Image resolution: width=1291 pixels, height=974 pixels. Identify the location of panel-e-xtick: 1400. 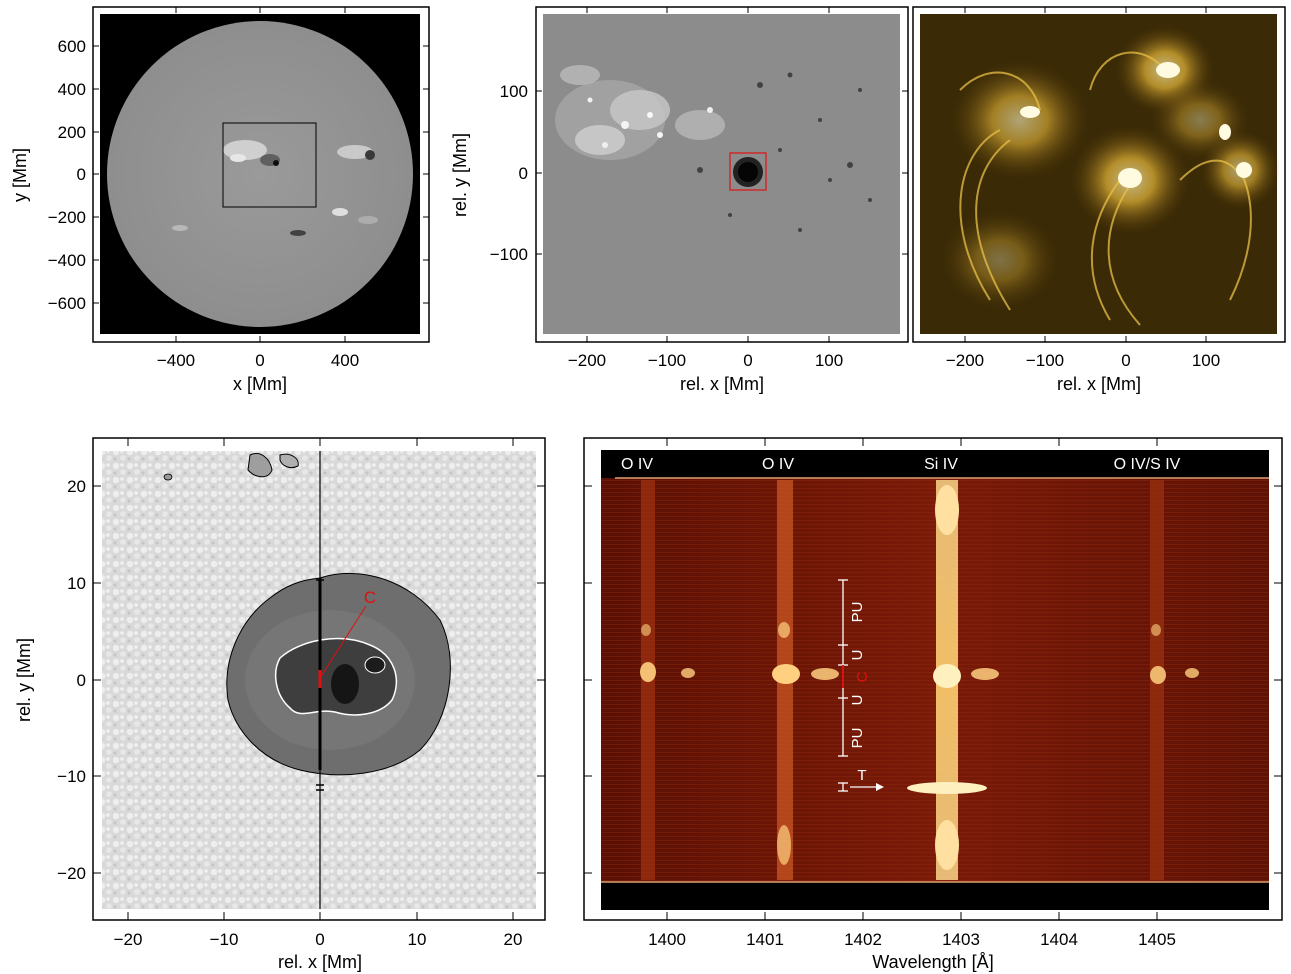
(667, 939).